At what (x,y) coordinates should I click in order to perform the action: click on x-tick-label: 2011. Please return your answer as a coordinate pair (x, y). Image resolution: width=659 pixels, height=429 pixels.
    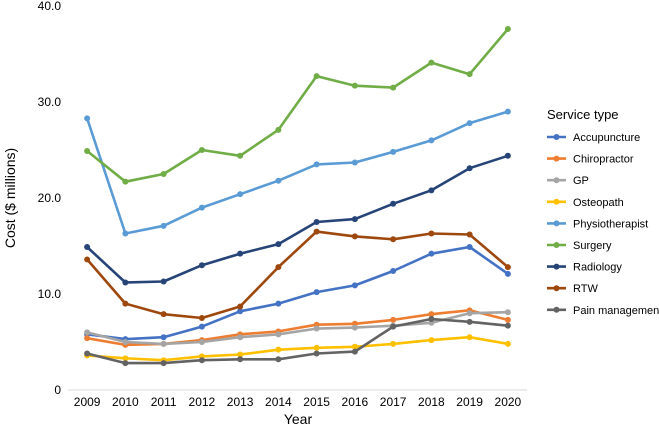
    Looking at the image, I should click on (164, 402).